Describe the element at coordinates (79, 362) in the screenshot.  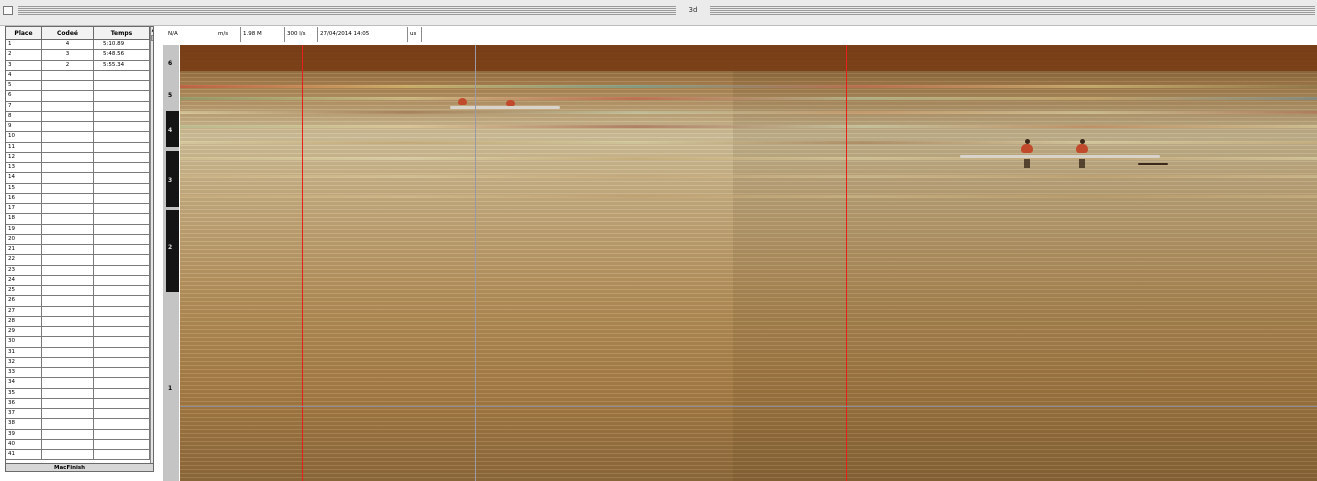
I see `table-row: 32` at that location.